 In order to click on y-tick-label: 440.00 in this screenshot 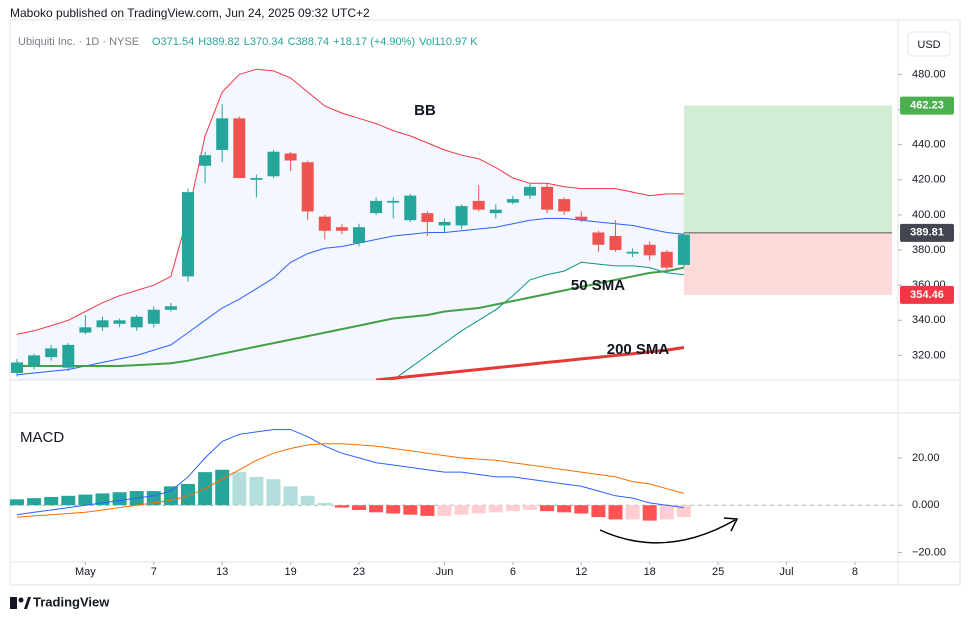, I will do `click(929, 145)`.